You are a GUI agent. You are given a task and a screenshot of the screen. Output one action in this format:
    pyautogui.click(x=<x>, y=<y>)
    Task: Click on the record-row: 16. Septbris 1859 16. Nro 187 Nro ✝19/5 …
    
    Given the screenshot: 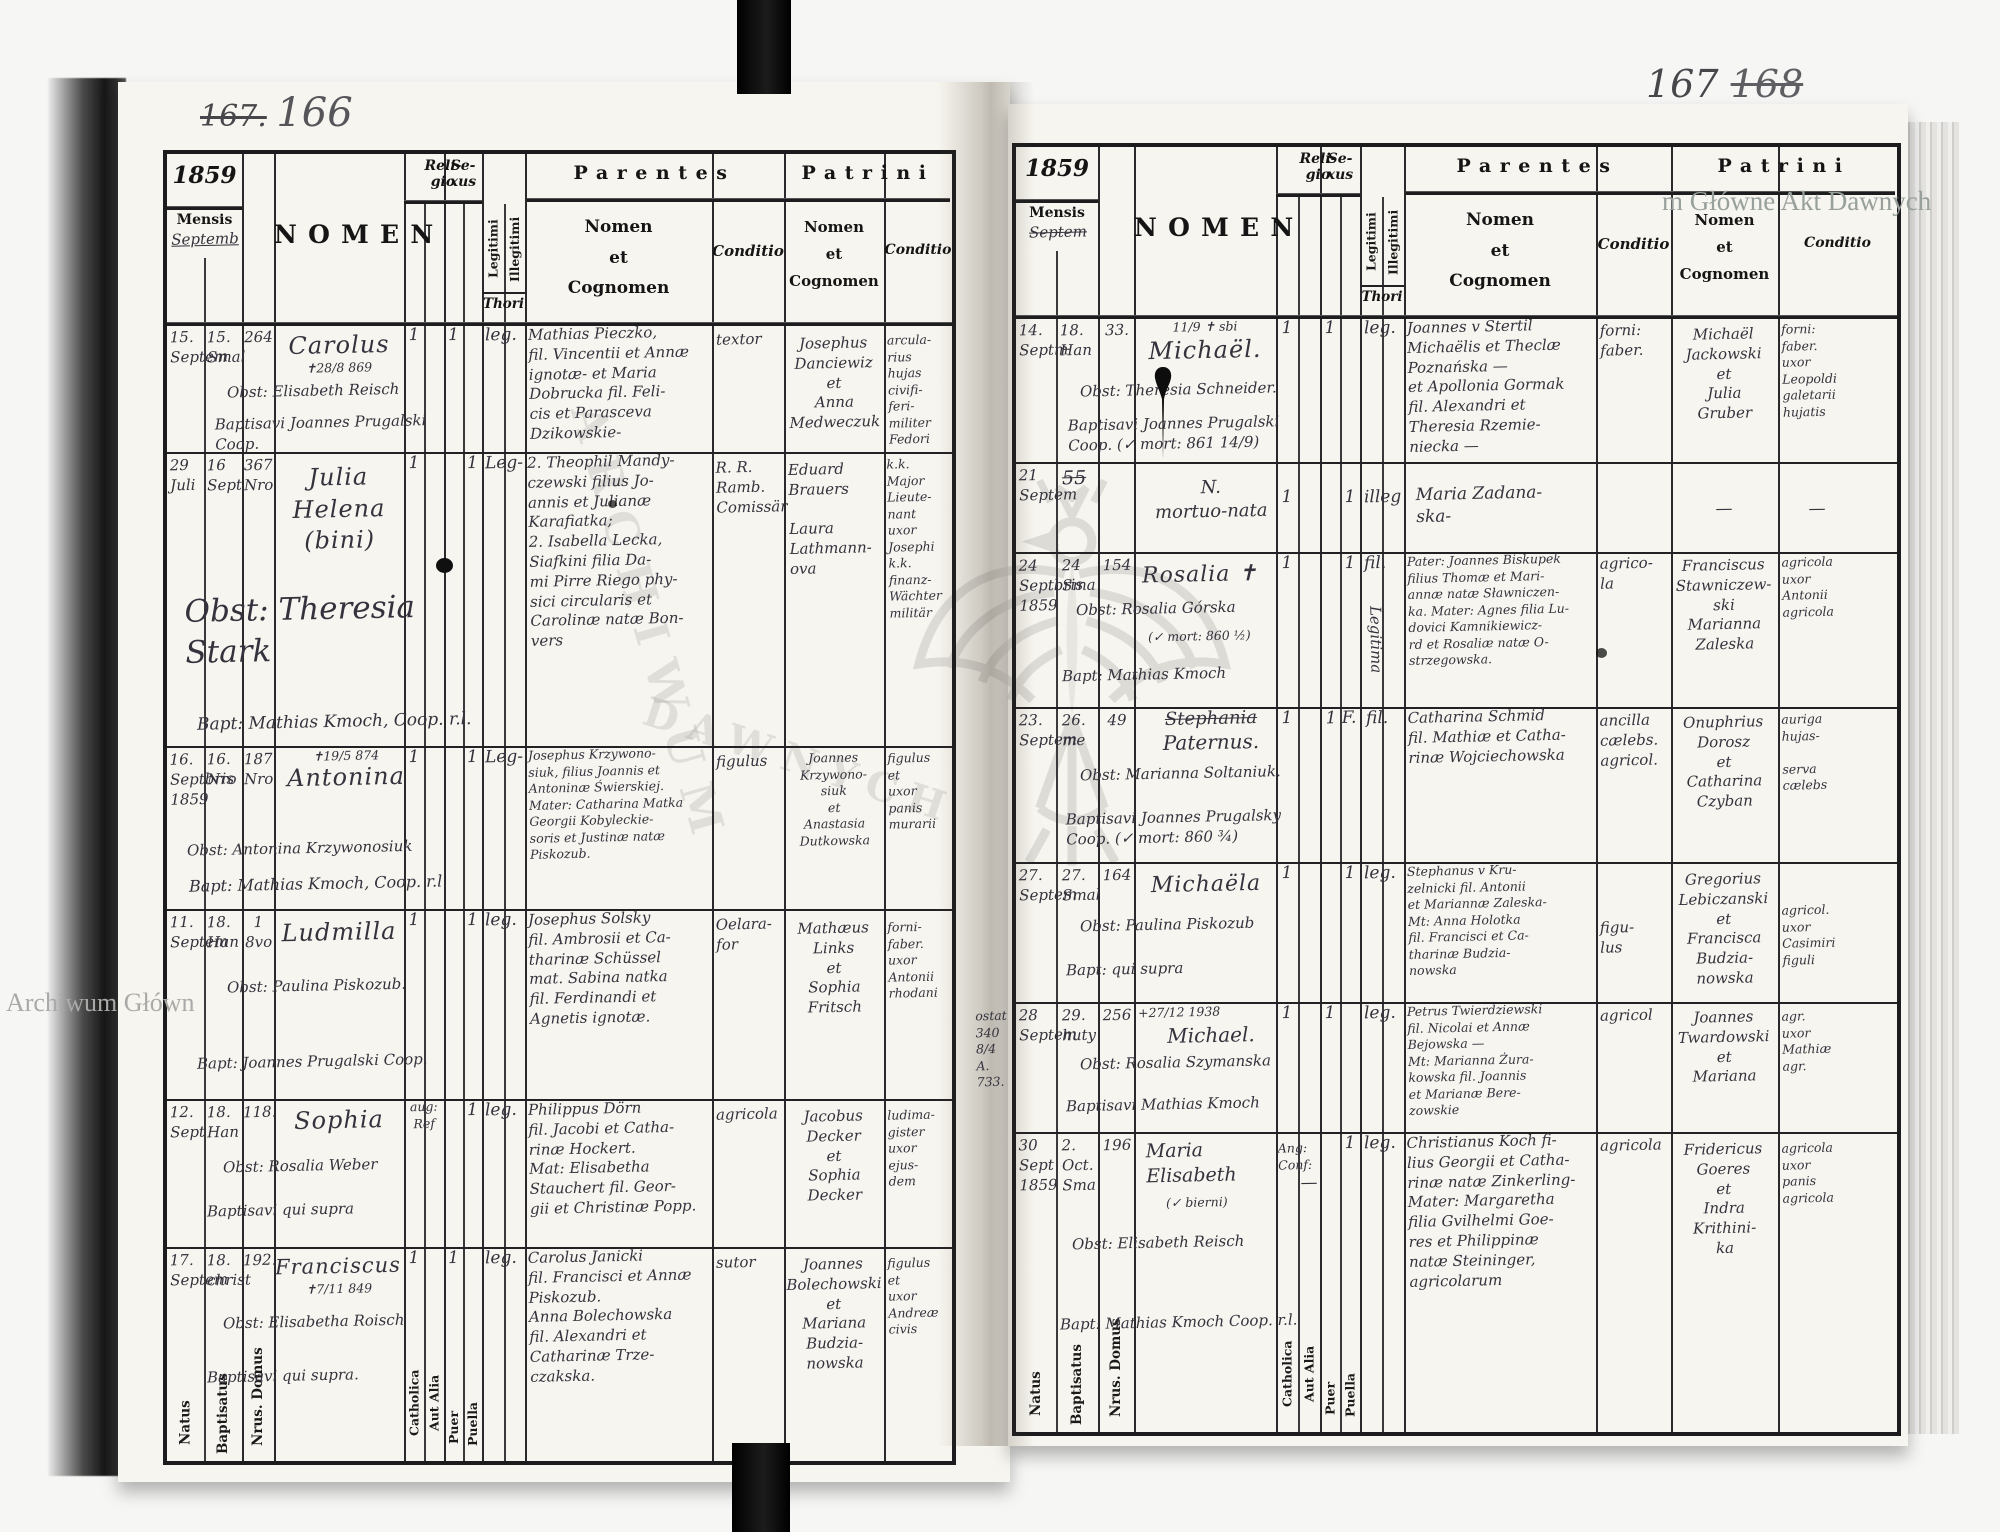 What is the action you would take?
    pyautogui.click(x=559, y=827)
    